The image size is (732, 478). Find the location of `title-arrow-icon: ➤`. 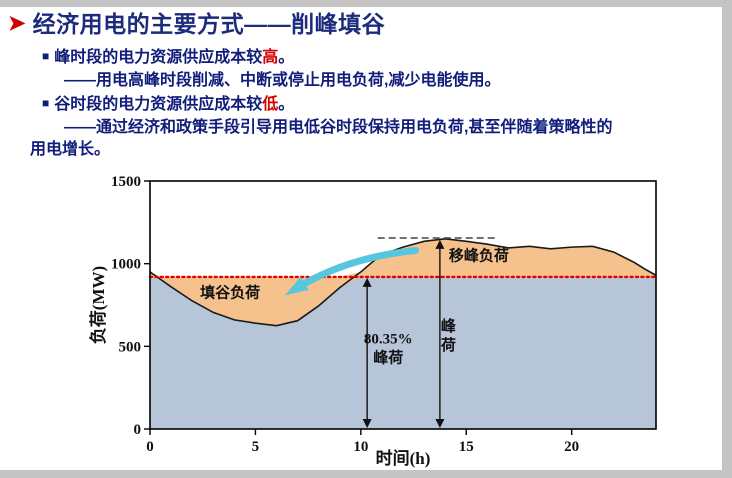

title-arrow-icon: ➤ is located at coordinates (17, 23).